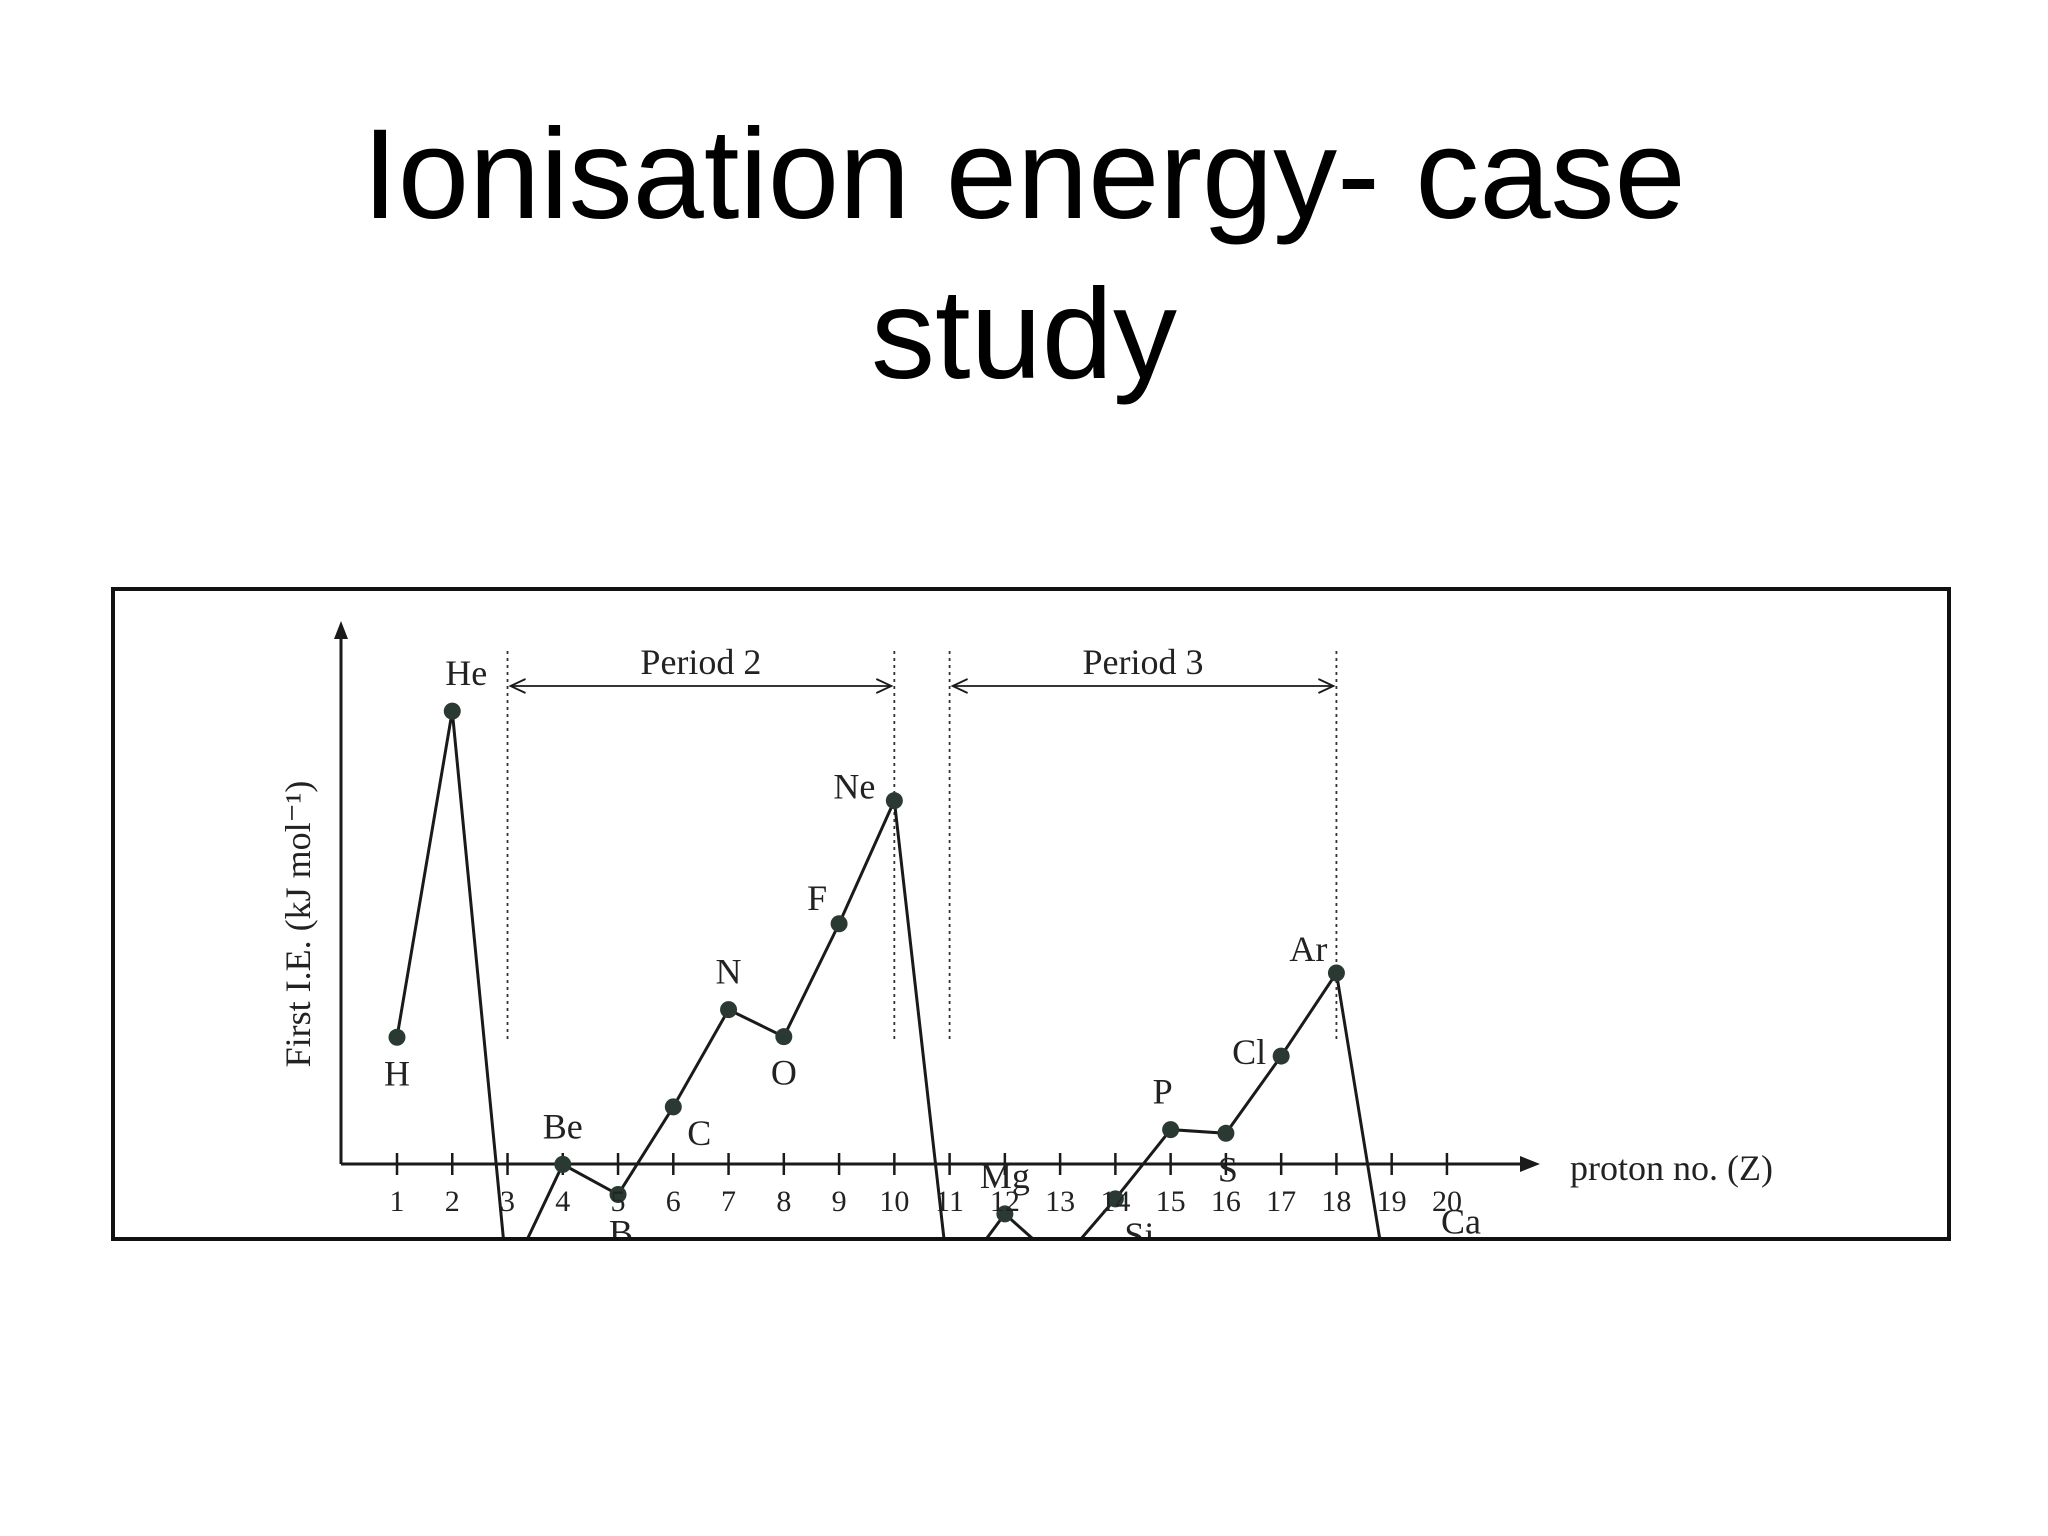  What do you see at coordinates (894, 1201) in the screenshot?
I see `x-tick-label: 10` at bounding box center [894, 1201].